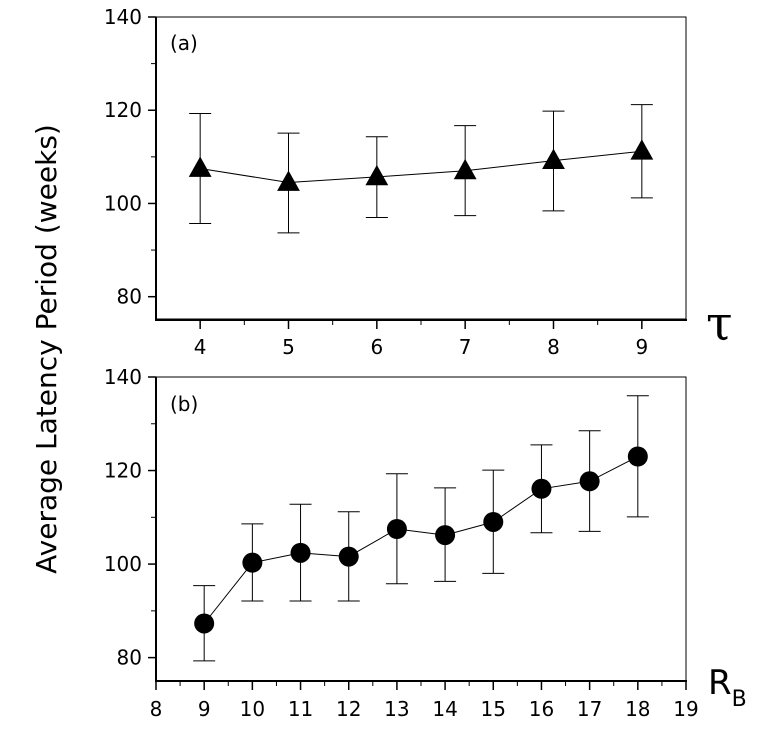 The width and height of the screenshot is (763, 755). What do you see at coordinates (376, 347) in the screenshot?
I see `panel-a-x-tick-label: 6` at bounding box center [376, 347].